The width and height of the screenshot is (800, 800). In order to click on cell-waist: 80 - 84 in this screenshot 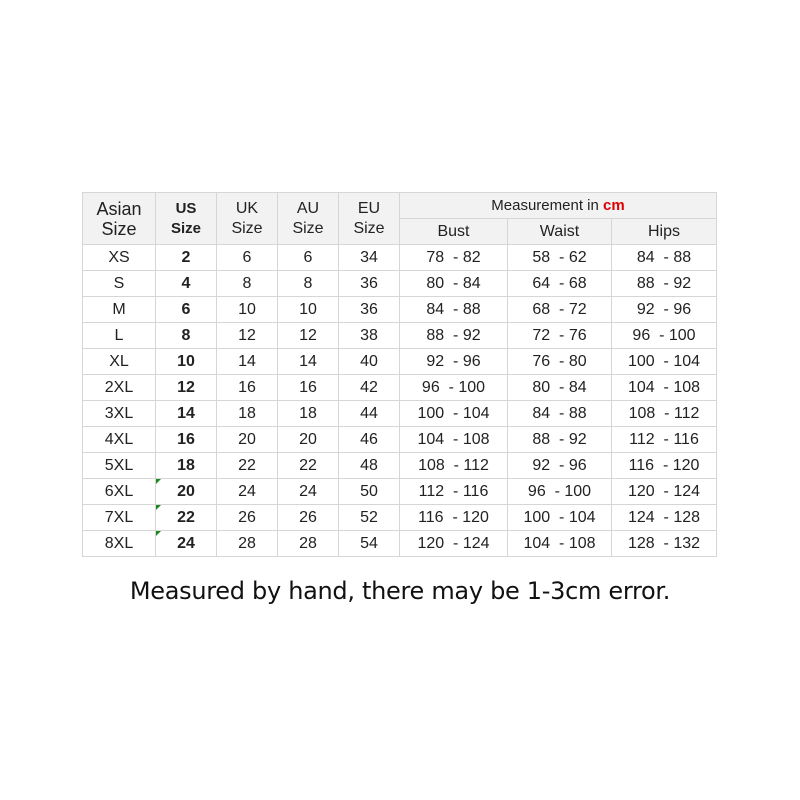, I will do `click(559, 387)`.